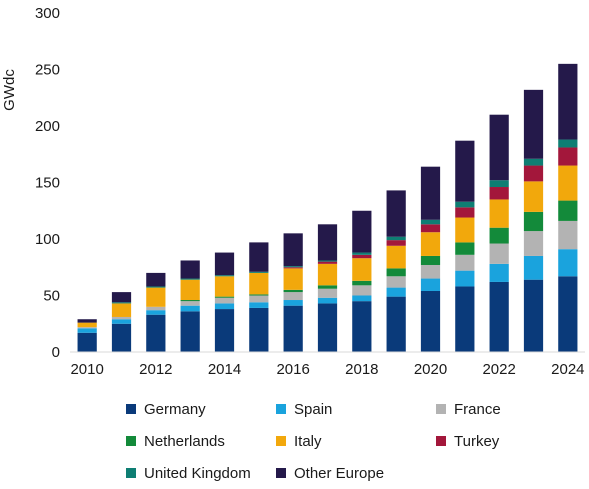 The image size is (589, 489). I want to click on y-tick-label: 150, so click(47, 183).